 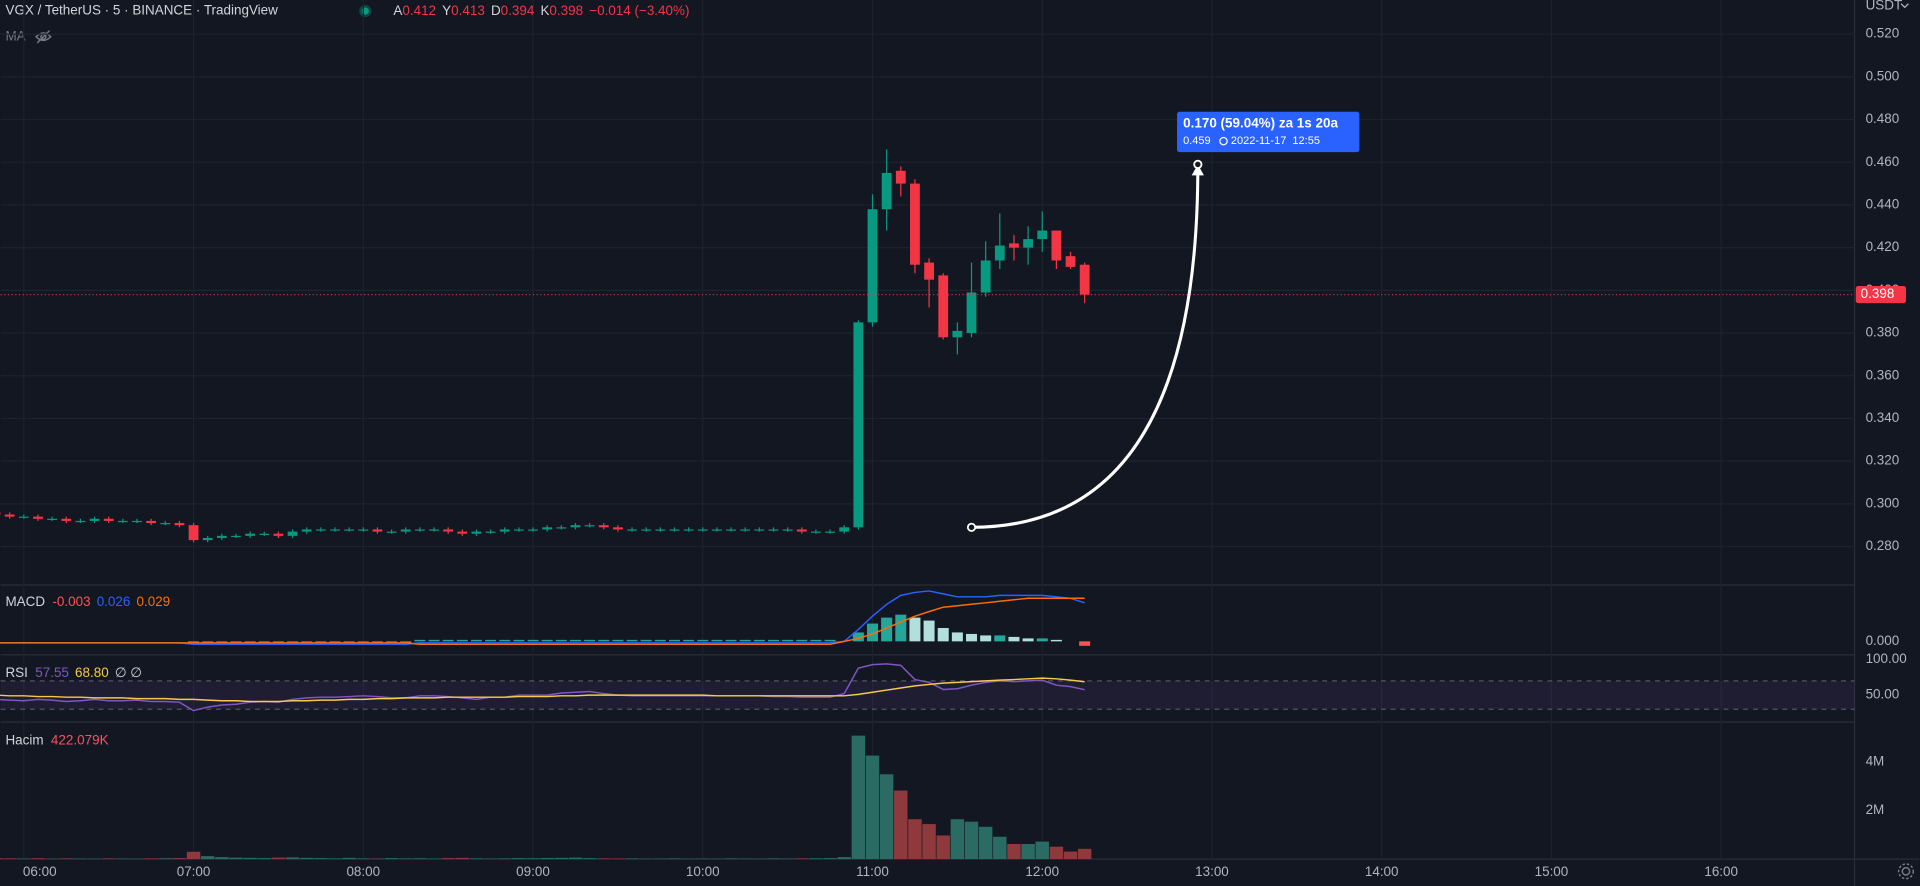 What do you see at coordinates (87, 601) in the screenshot?
I see `macd-legend: MACD -0.003 0.026 0.029` at bounding box center [87, 601].